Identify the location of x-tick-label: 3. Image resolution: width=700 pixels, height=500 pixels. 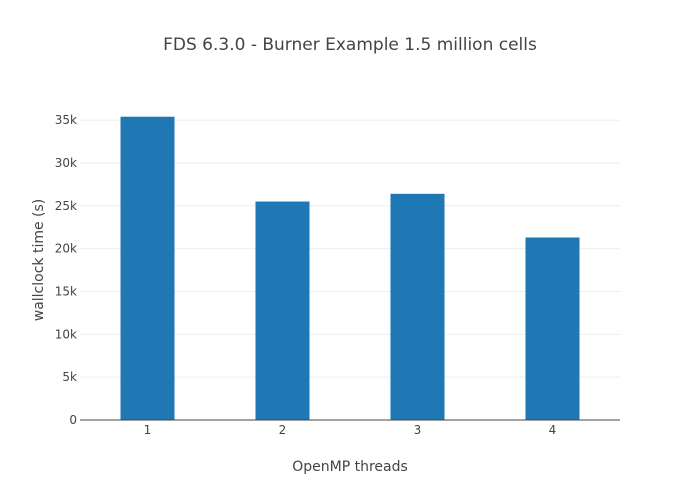
(418, 430).